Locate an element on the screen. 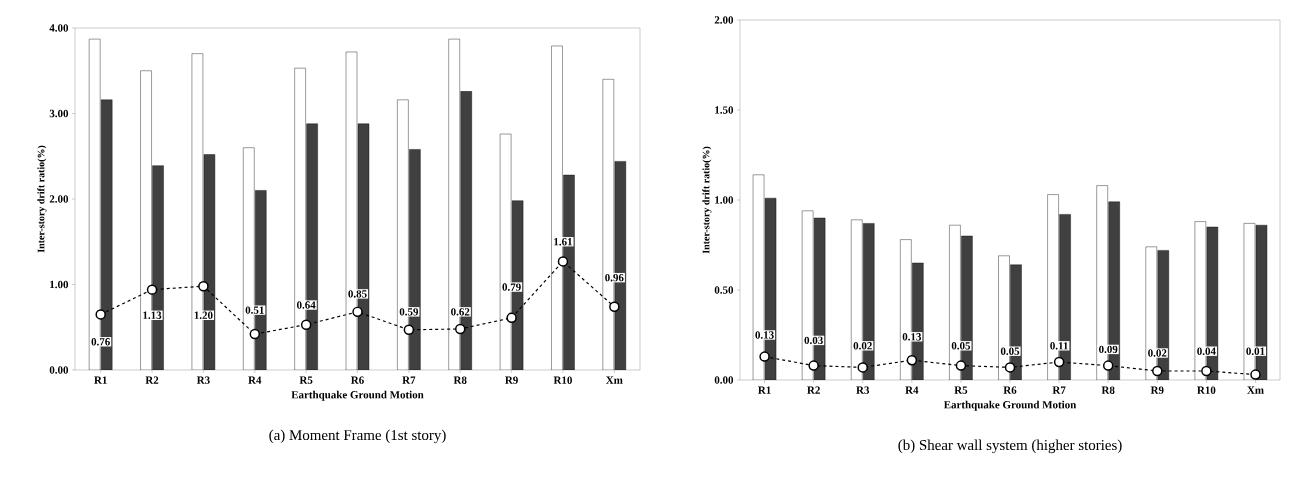  annotation: 0.59 is located at coordinates (409, 312).